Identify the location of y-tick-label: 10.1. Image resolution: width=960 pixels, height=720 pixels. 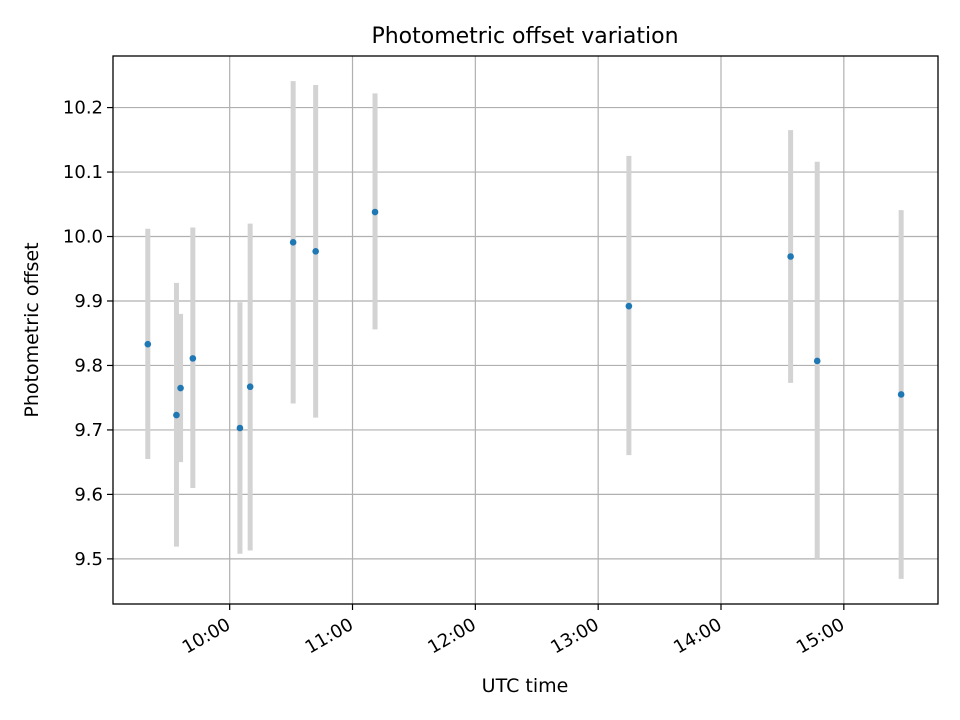
(83, 172).